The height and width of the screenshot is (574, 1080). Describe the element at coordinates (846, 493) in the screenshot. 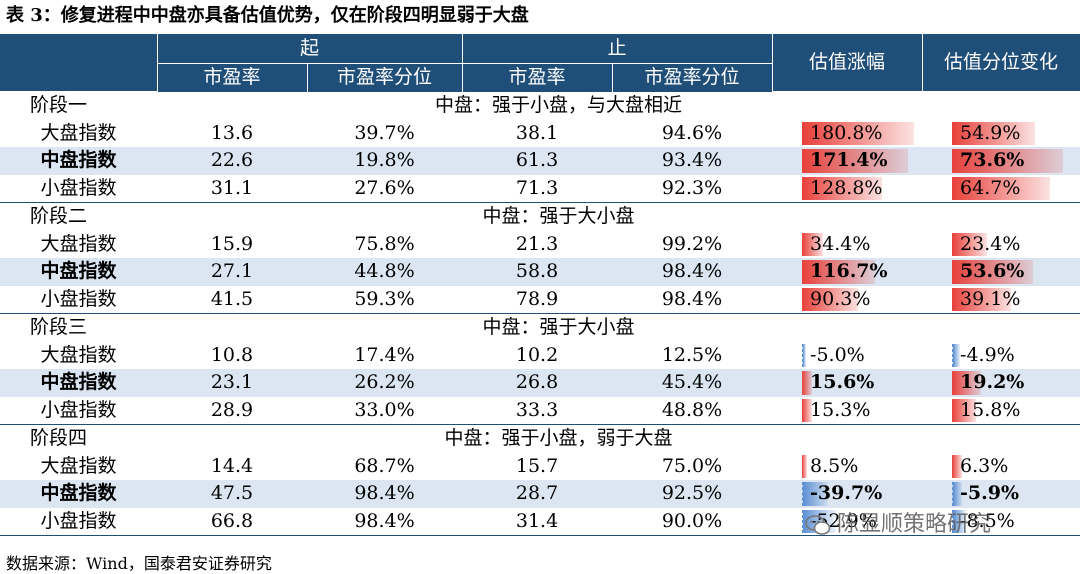

I see `val-change-value: -39.7%` at that location.